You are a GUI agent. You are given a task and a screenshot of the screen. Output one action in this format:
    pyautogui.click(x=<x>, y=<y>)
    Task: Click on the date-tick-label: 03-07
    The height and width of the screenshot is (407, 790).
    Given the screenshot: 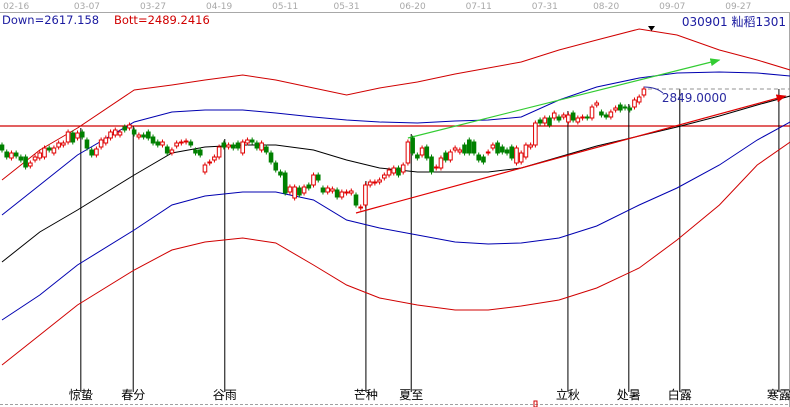 What is the action you would take?
    pyautogui.click(x=87, y=7)
    